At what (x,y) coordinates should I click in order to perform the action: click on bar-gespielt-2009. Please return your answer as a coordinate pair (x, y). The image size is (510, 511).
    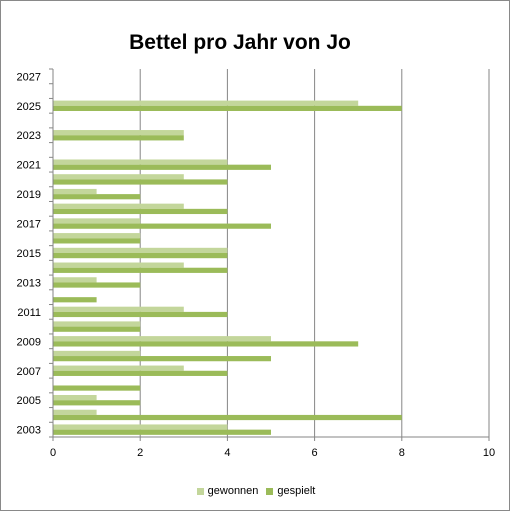
    Looking at the image, I should click on (206, 344).